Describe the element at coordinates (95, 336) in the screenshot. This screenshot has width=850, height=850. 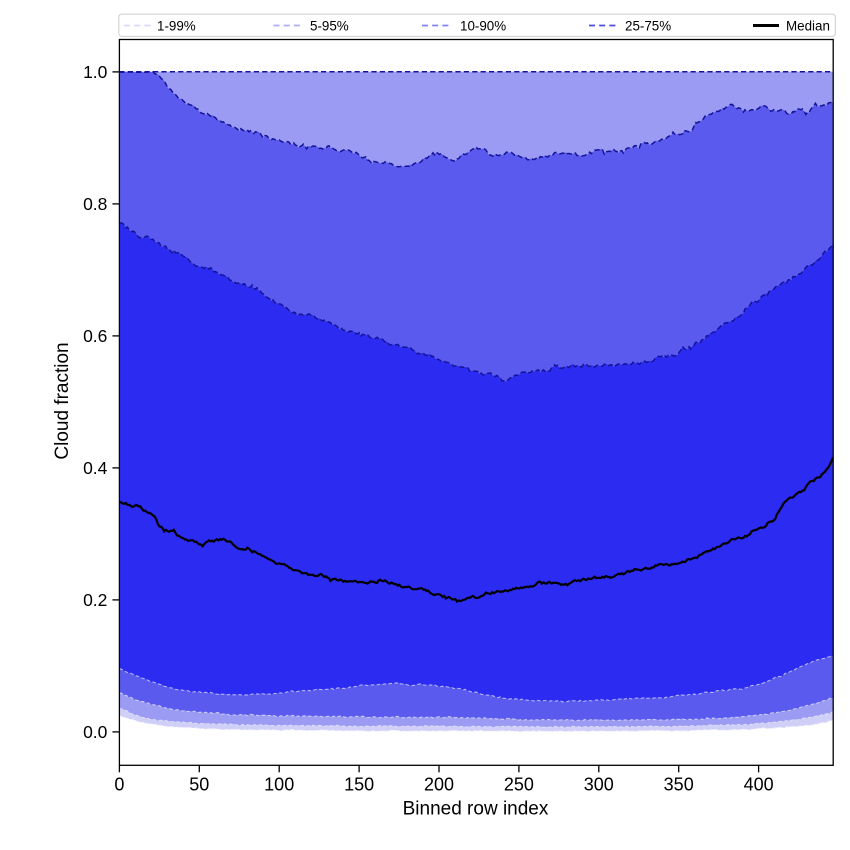
I see `svg-text: 0.6` at that location.